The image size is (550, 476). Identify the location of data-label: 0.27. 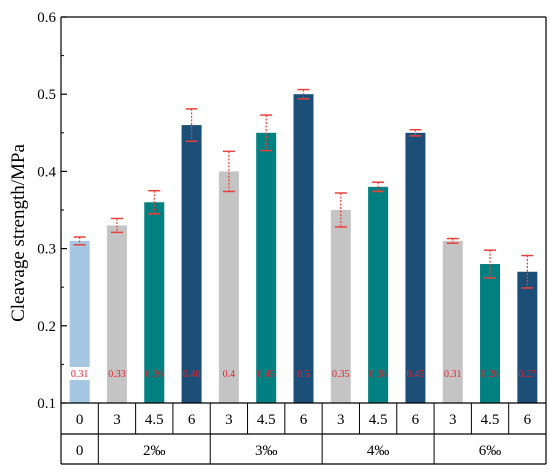
(528, 374).